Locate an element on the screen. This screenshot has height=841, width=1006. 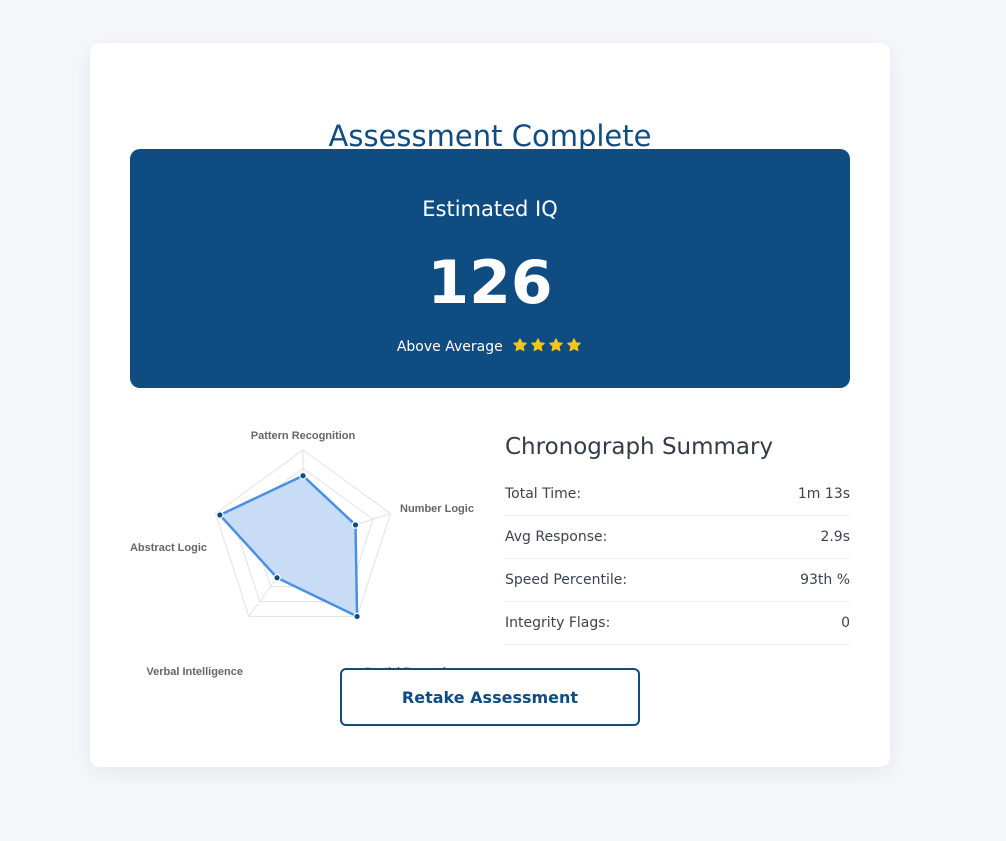
summary-row-avg-response: Avg Response: 2.9s is located at coordinates (677, 537).